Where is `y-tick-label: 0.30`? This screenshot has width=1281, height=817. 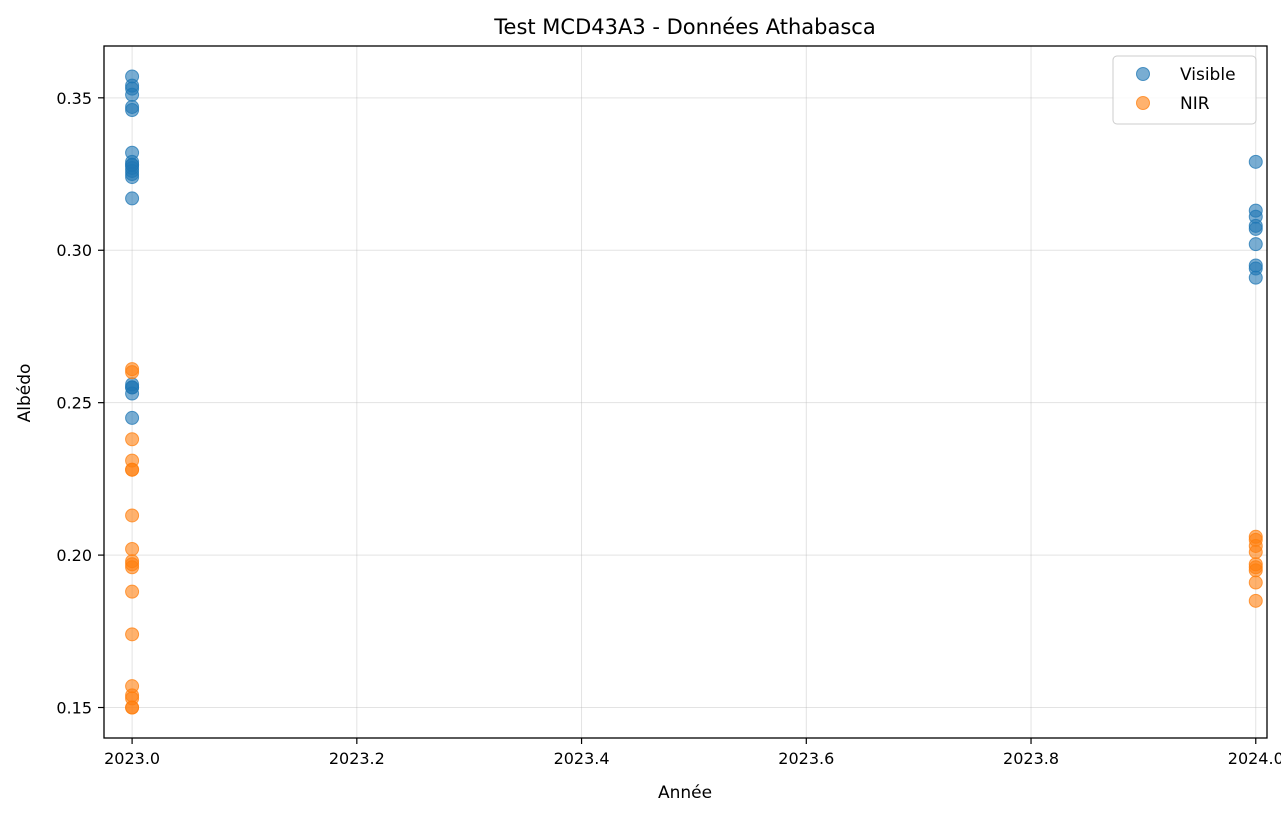 y-tick-label: 0.30 is located at coordinates (74, 250).